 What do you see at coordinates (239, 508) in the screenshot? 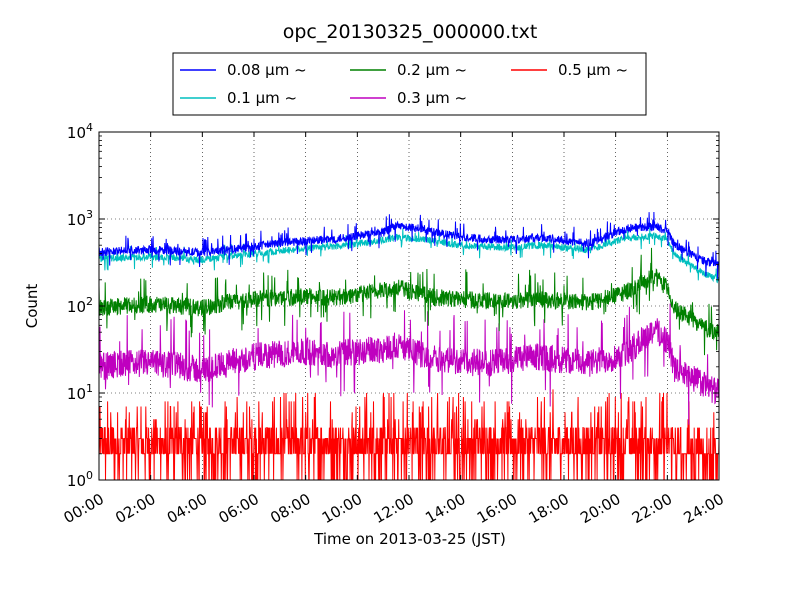
I see `x-tick-label: 06:00` at bounding box center [239, 508].